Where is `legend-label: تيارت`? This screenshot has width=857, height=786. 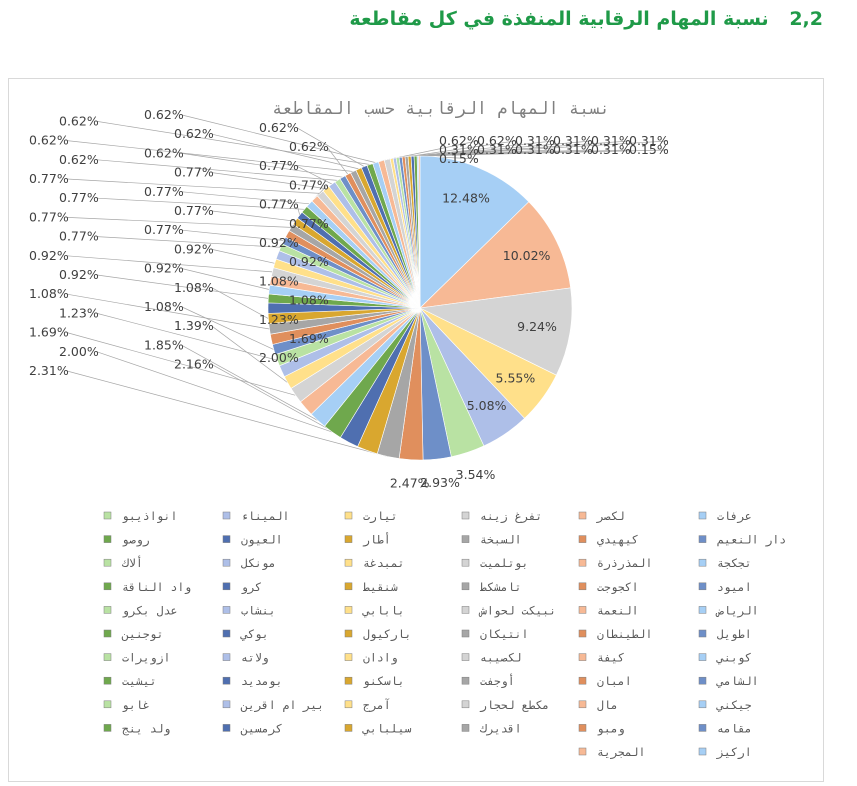
legend-label: تيارت is located at coordinates (380, 516).